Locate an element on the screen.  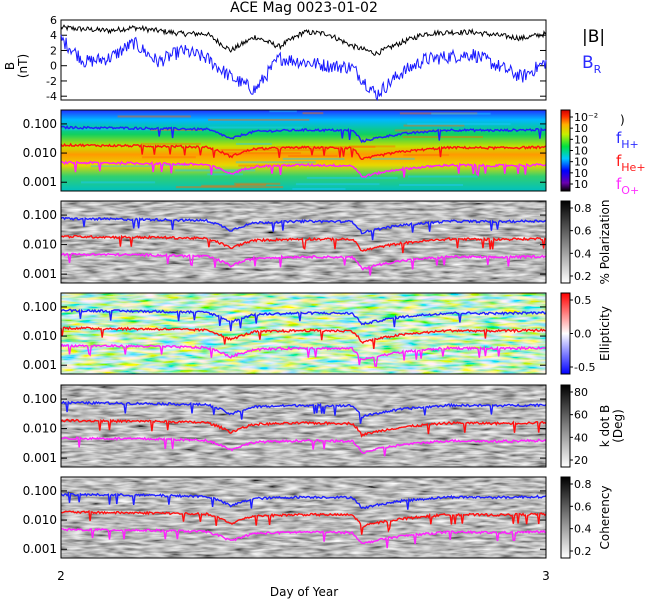
spectrogram-image is located at coordinates (303, 333).